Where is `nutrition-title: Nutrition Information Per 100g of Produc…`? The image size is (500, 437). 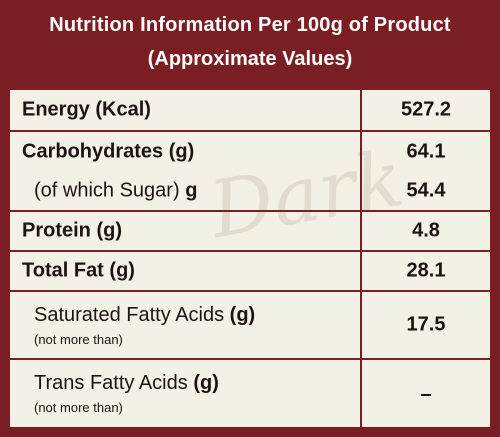
nutrition-title: Nutrition Information Per 100g of Produc… is located at coordinates (250, 25).